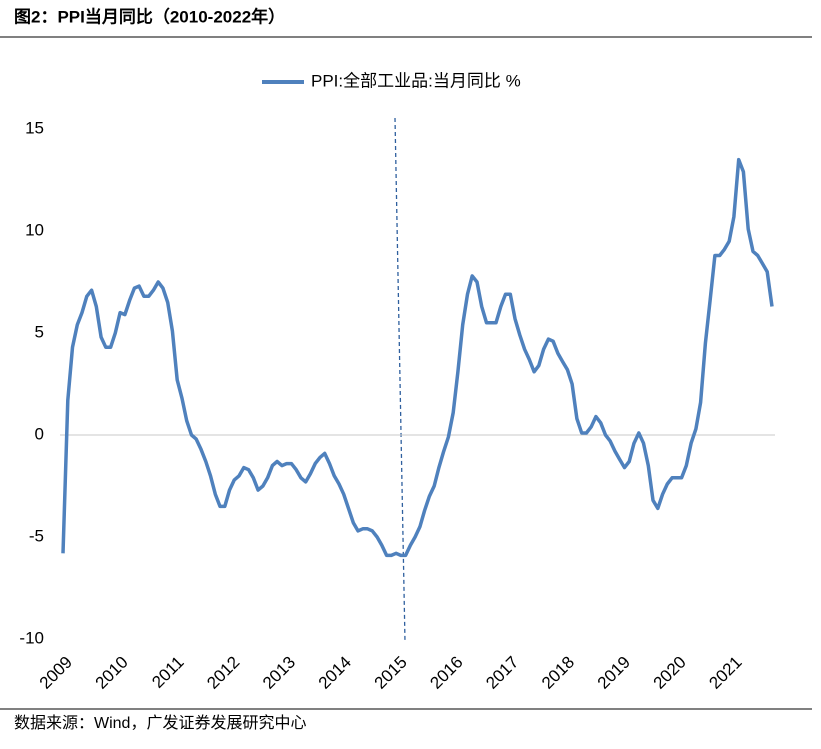  What do you see at coordinates (31, 637) in the screenshot?
I see `y-tick-label: -10` at bounding box center [31, 637].